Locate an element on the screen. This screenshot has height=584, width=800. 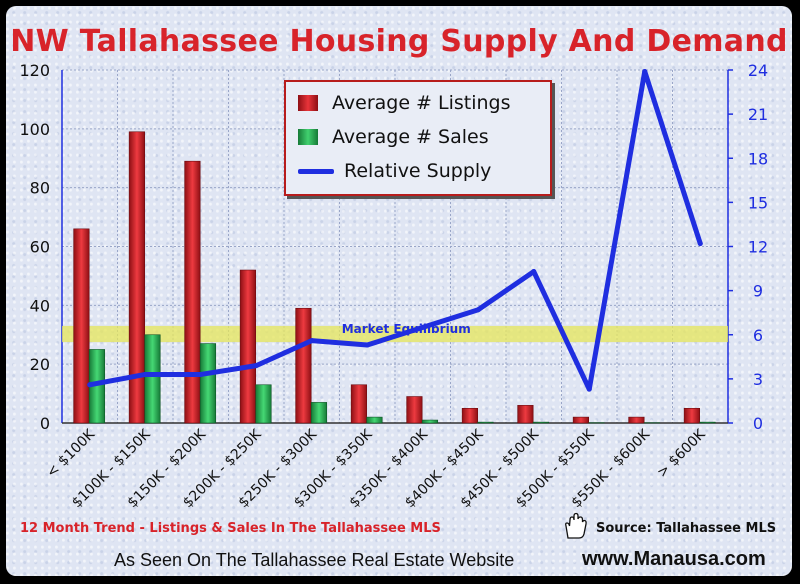
chart-title: NW Tallahassee Housing Supply And Demand is located at coordinates (399, 41).